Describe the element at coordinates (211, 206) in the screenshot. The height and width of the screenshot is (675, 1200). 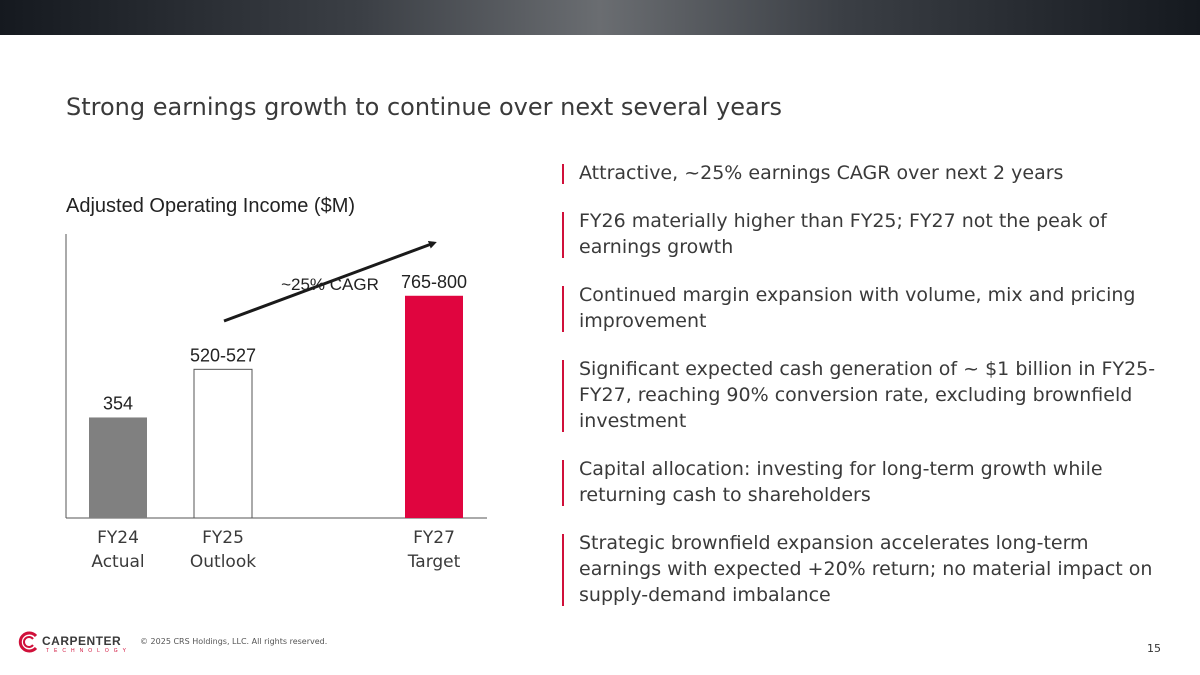
I see `chart-title: Adjusted Operating Income ($M)` at that location.